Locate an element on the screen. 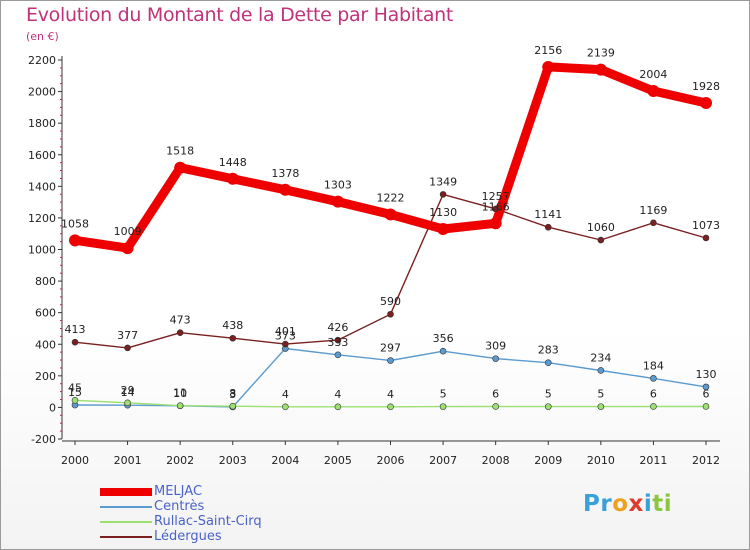 Image resolution: width=750 pixels, height=550 pixels. data-label-l-dergues: 377 is located at coordinates (127, 335).